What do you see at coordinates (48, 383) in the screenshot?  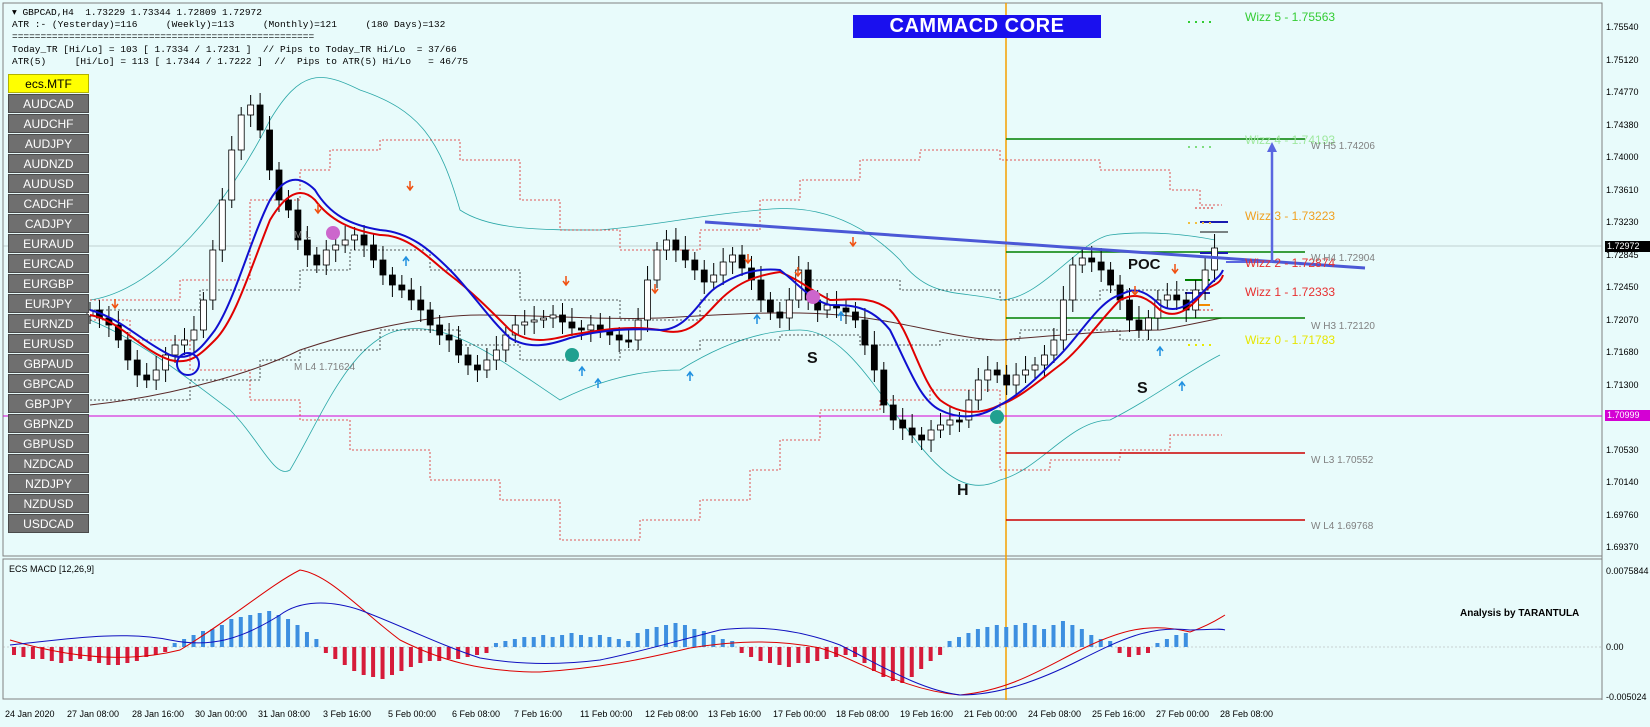 I see `symbol-button-gbpcad: GBPCAD` at bounding box center [48, 383].